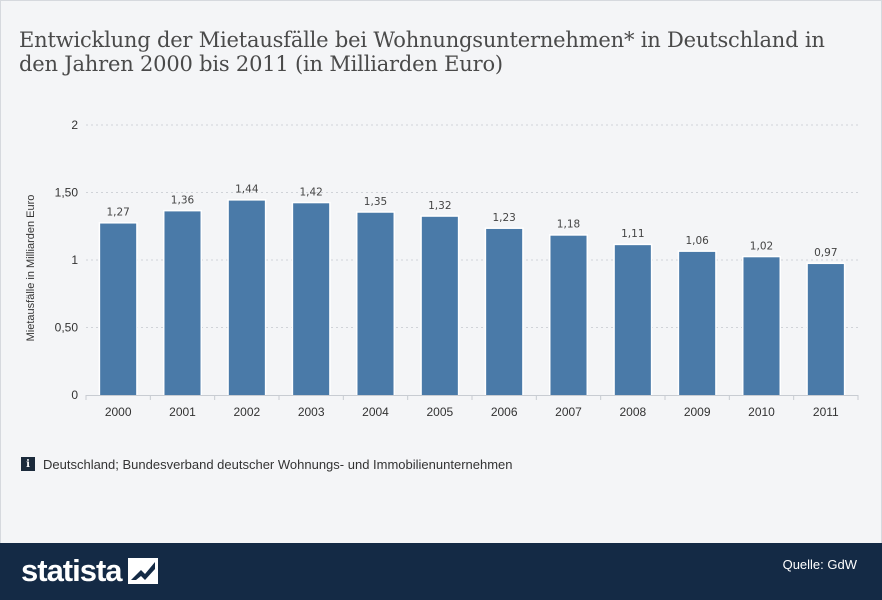  What do you see at coordinates (761, 412) in the screenshot?
I see `x-tick-label: 2010` at bounding box center [761, 412].